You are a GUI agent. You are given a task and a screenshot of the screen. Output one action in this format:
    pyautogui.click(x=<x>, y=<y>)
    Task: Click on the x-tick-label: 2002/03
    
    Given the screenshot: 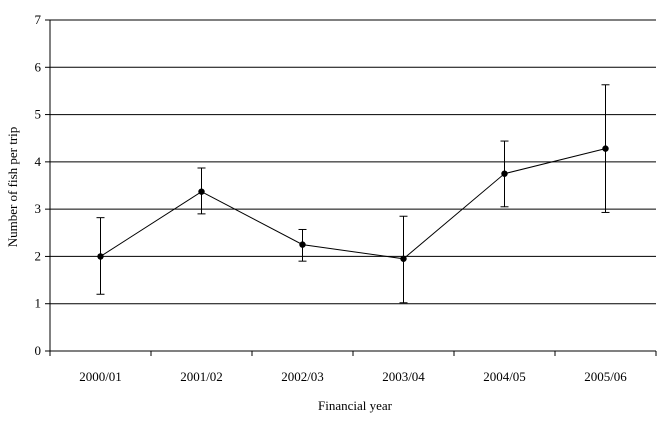 What is the action you would take?
    pyautogui.click(x=302, y=376)
    